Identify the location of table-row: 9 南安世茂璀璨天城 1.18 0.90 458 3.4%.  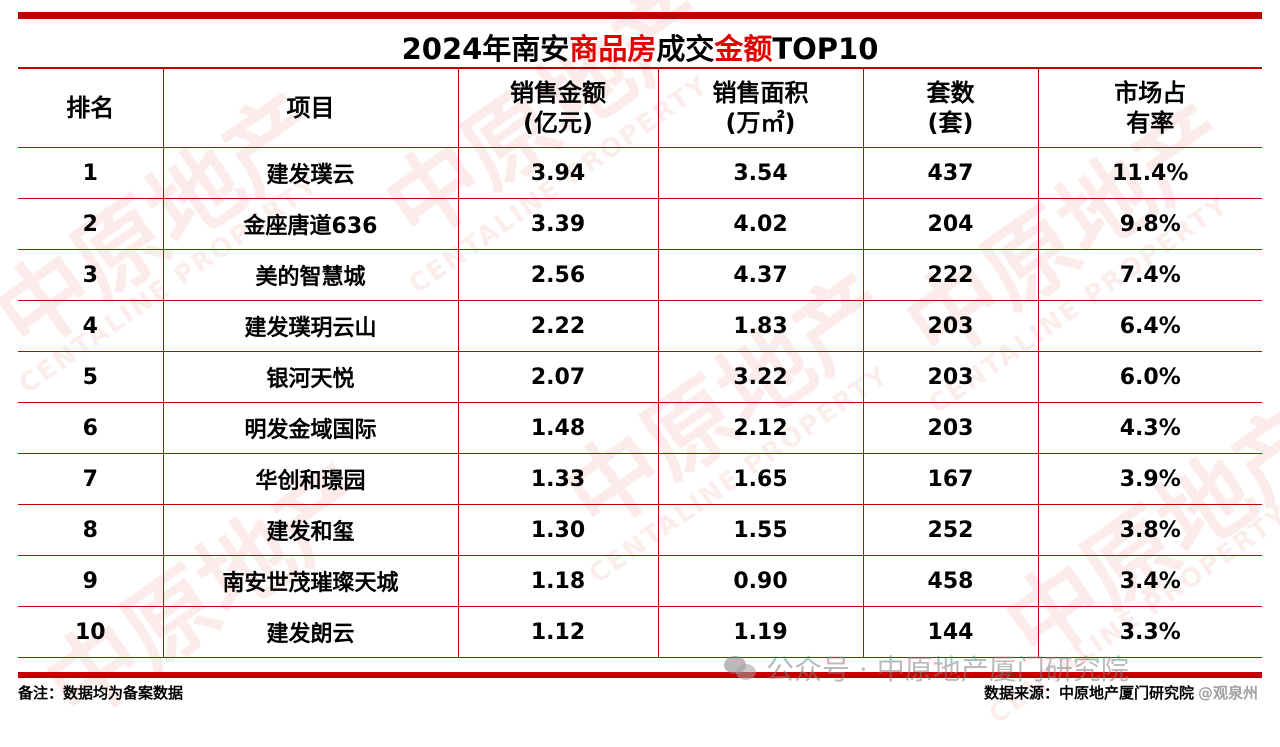
(640, 581).